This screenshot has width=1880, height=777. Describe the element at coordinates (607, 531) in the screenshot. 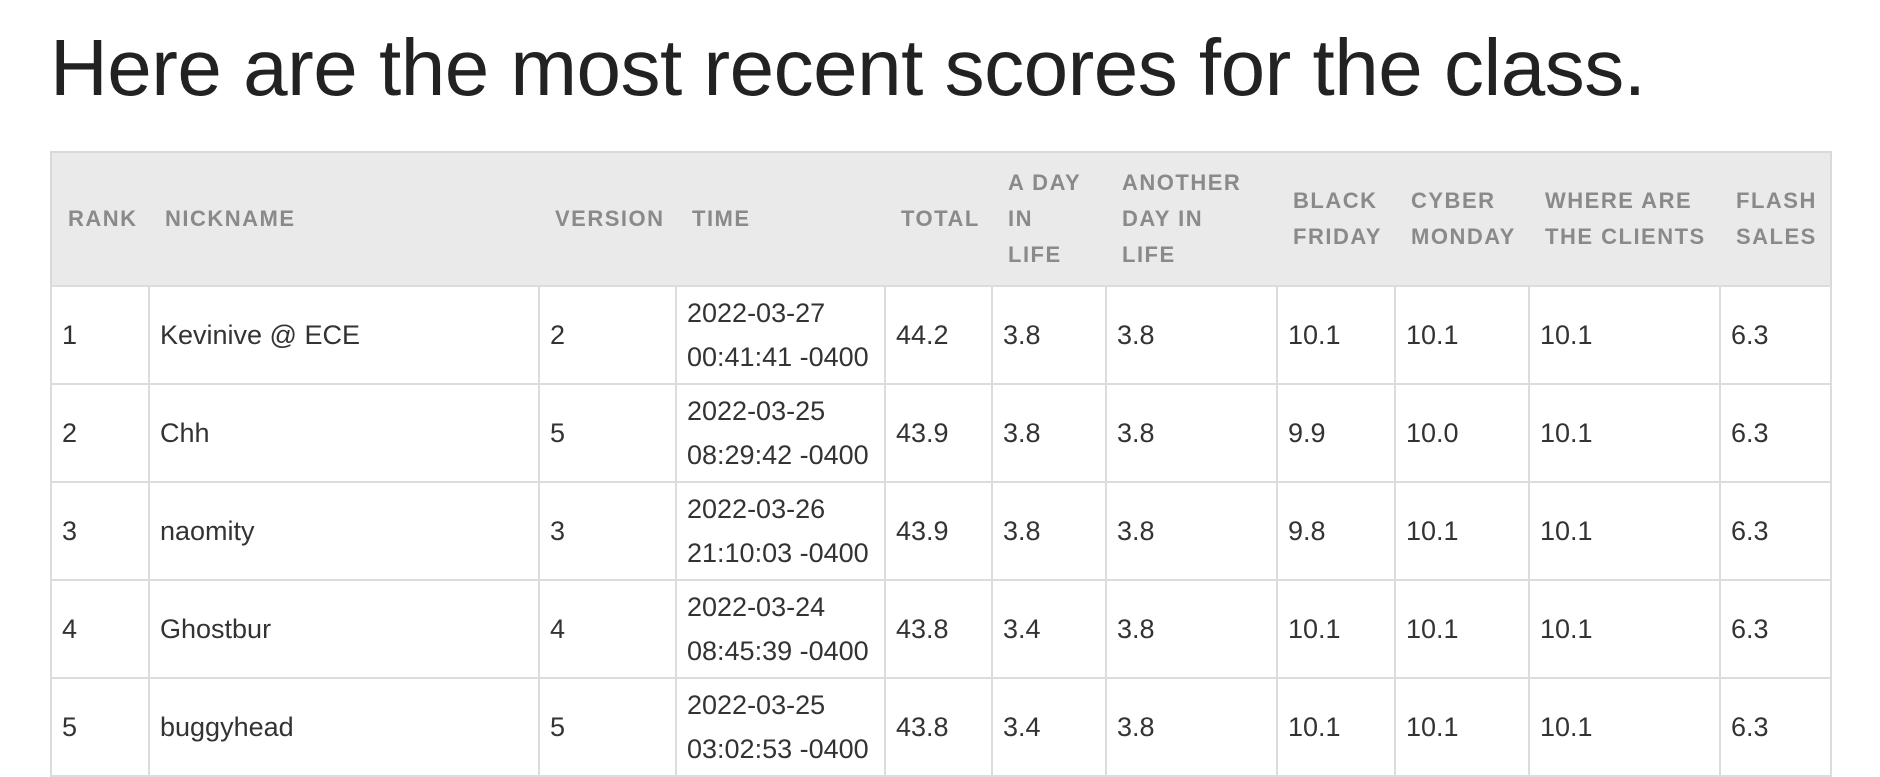

I see `cell-version: 3` at that location.